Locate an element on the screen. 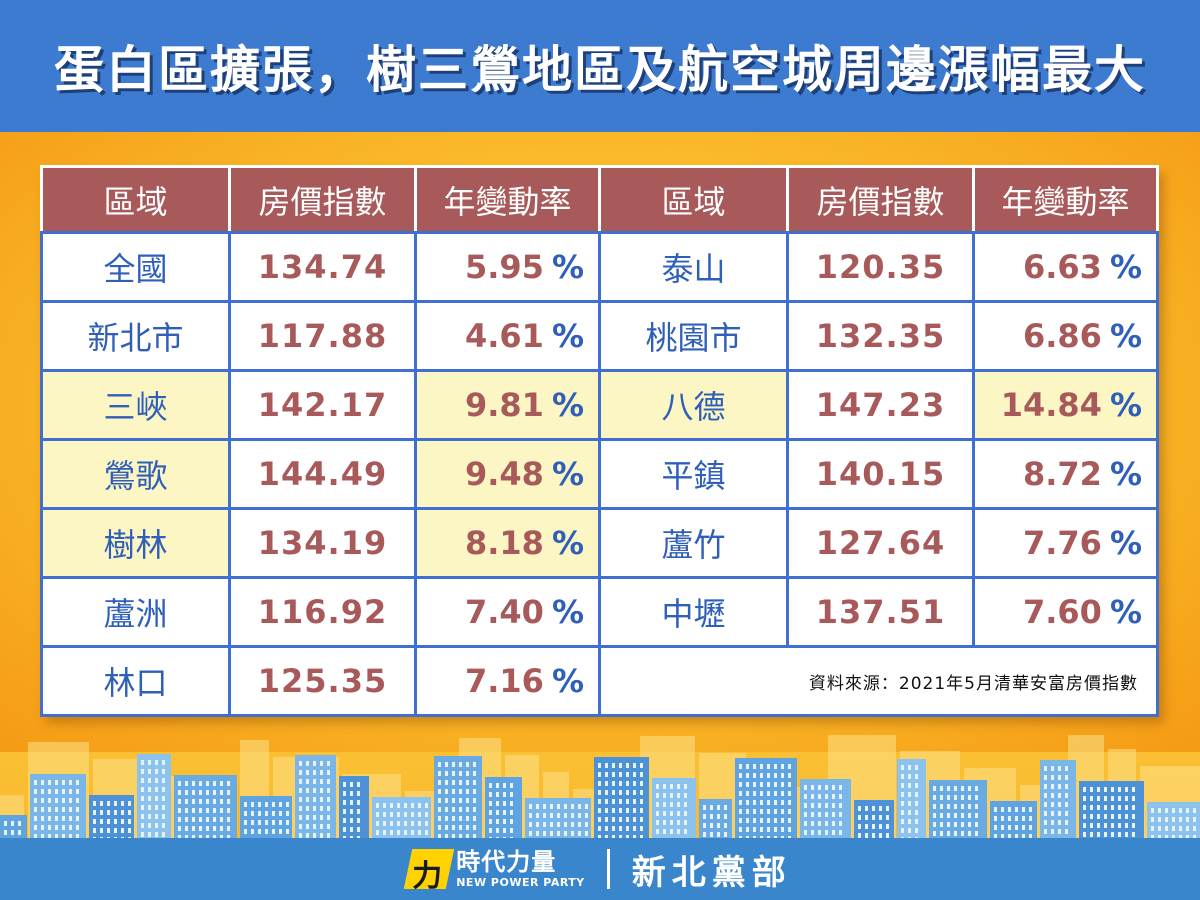  branch-name: 新北黨部 is located at coordinates (711, 872).